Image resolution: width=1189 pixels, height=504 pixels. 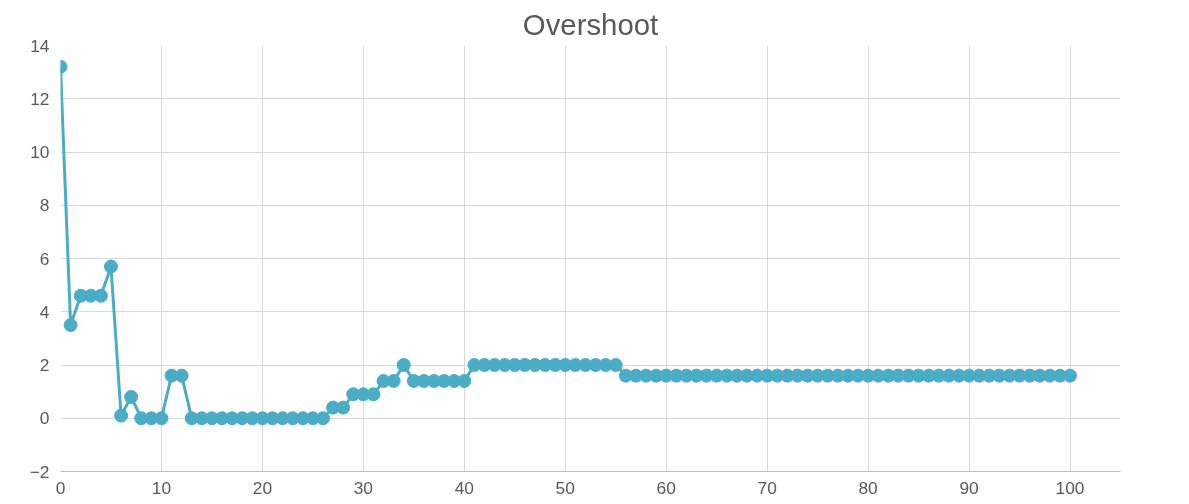 What do you see at coordinates (39, 471) in the screenshot?
I see `y-tick-label: −2` at bounding box center [39, 471].